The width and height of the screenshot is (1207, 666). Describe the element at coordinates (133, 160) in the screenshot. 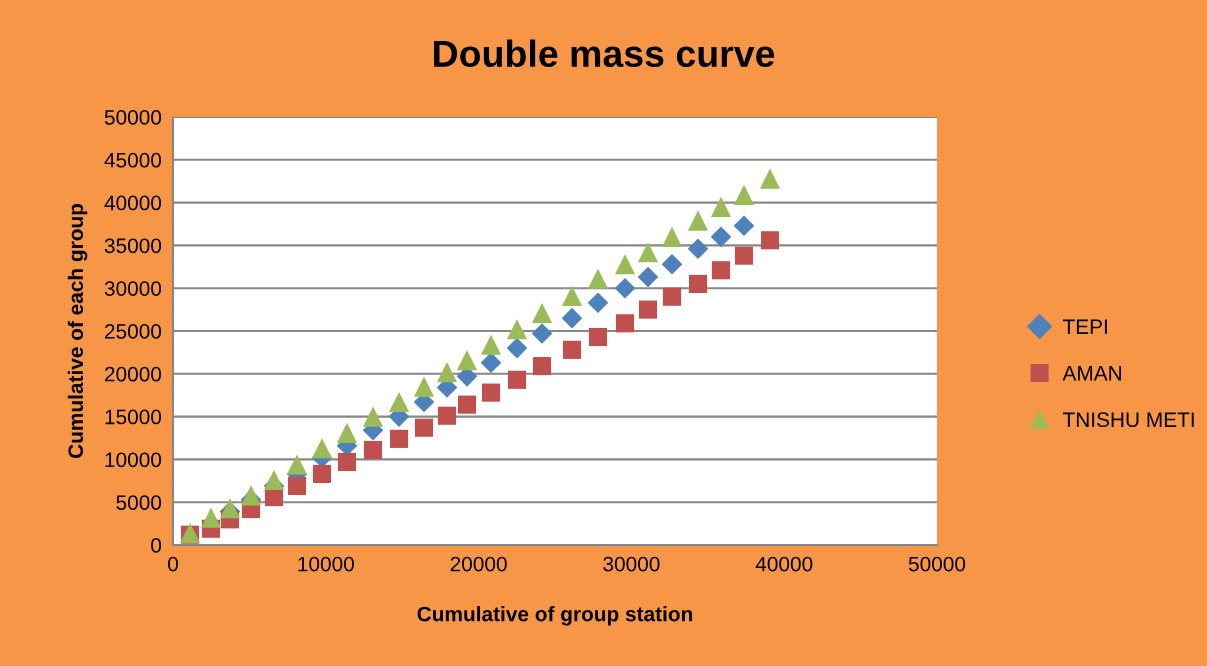

I see `y-tick-label: 45000` at that location.